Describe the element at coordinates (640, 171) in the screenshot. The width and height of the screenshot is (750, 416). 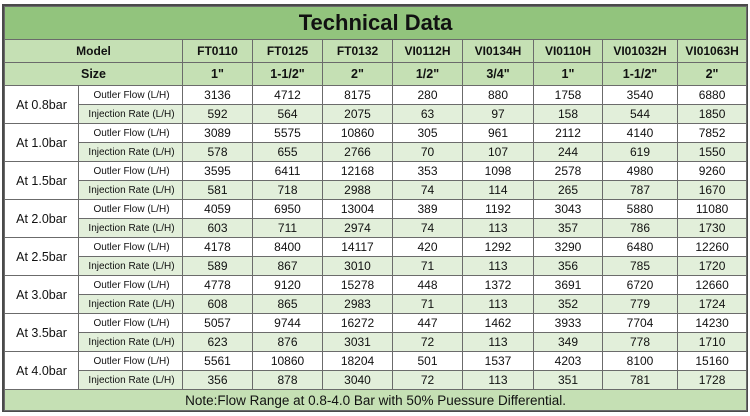
I see `outlet-flow-value: 4980` at that location.